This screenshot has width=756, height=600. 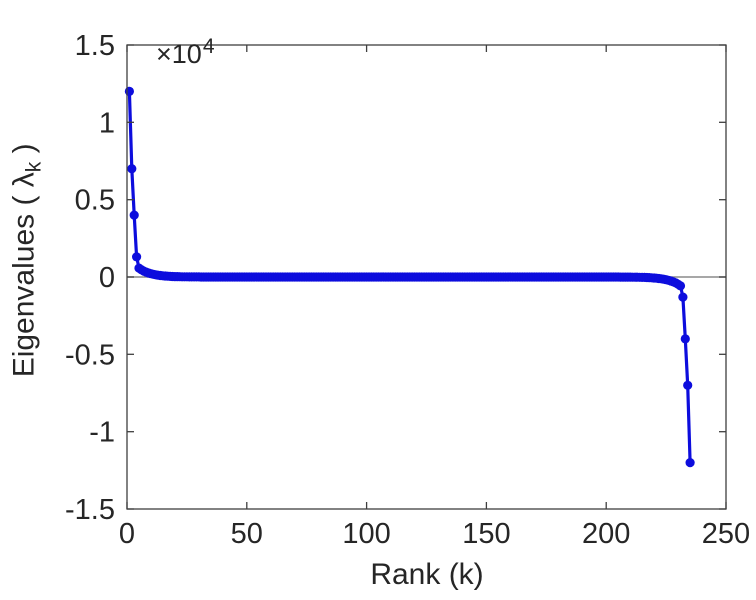 I want to click on y-tick-label: 0, so click(x=107, y=278).